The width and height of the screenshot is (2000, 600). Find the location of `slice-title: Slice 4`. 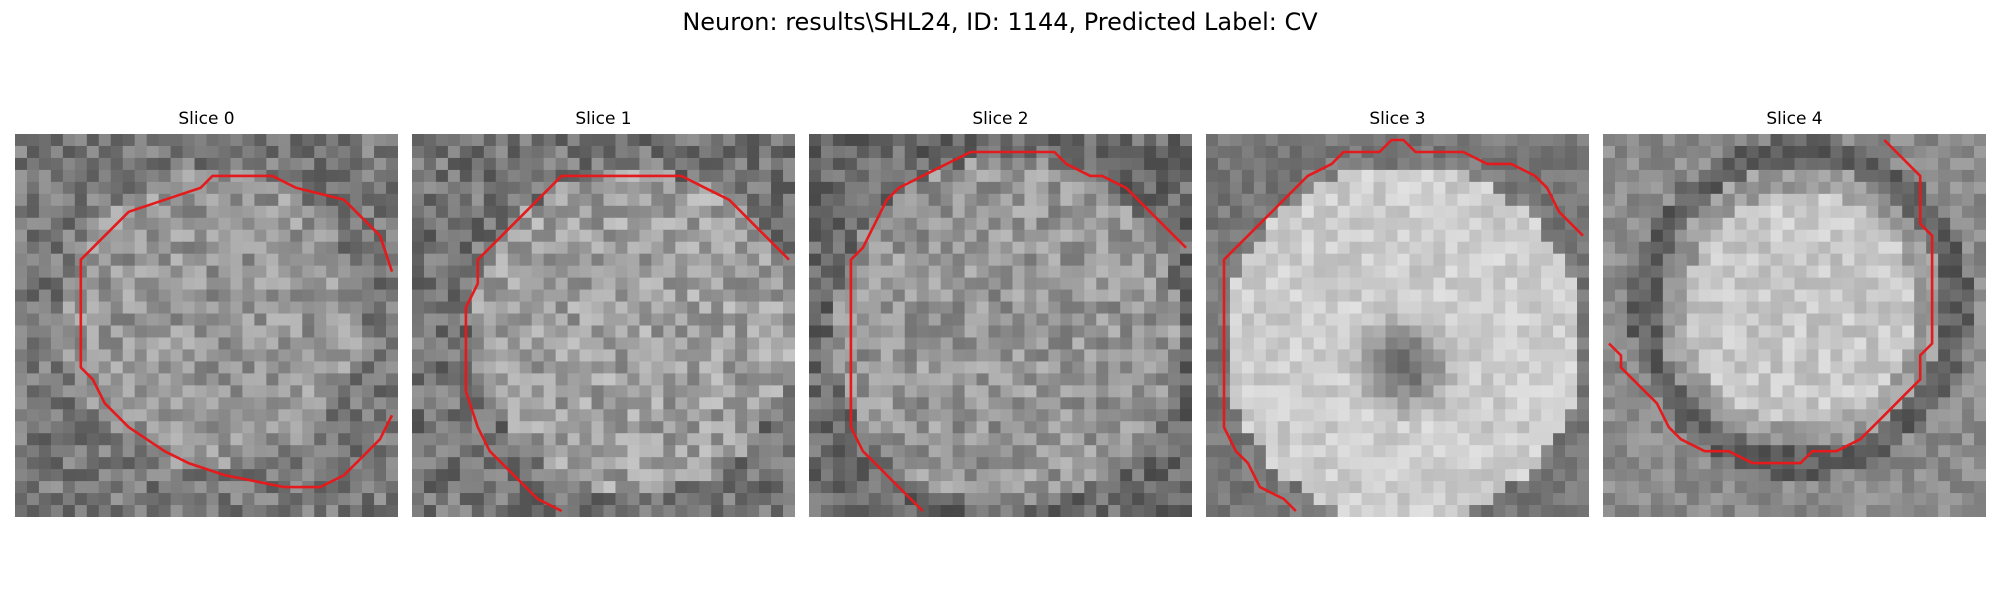

slice-title: Slice 4 is located at coordinates (1794, 119).